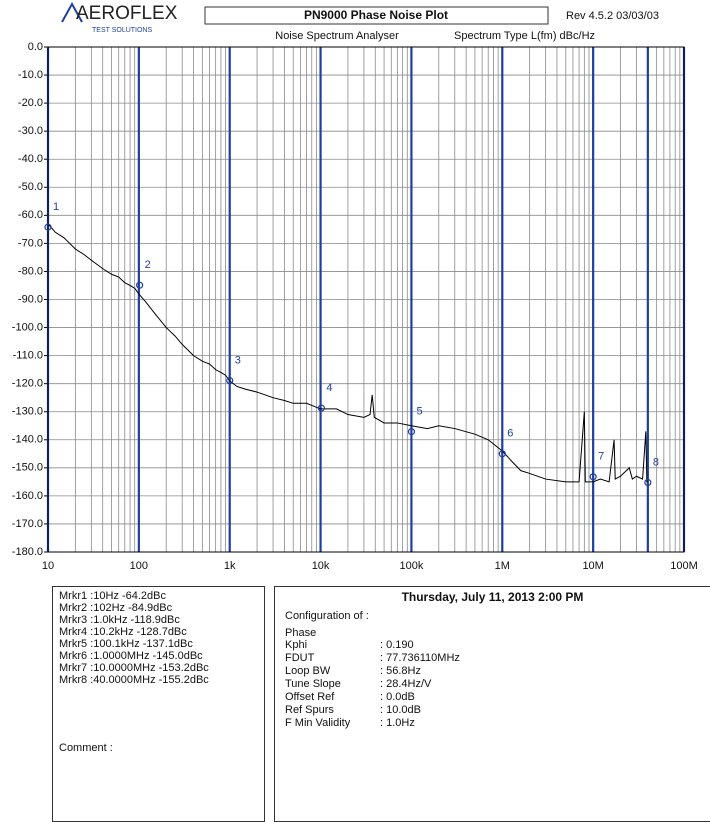  I want to click on spectrum-type: Spectrum Type L(fm) dBc/Hz, so click(524, 36).